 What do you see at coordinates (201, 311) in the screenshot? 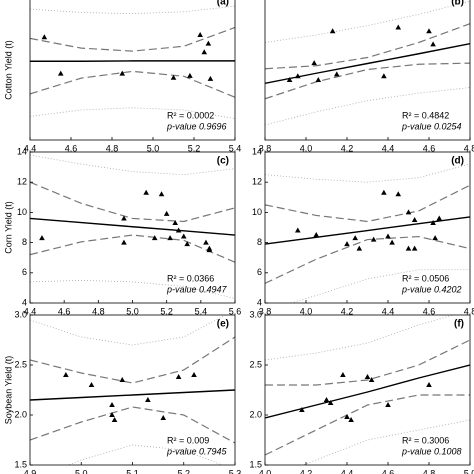
I see `x-tick-label: 5.4` at bounding box center [201, 311].